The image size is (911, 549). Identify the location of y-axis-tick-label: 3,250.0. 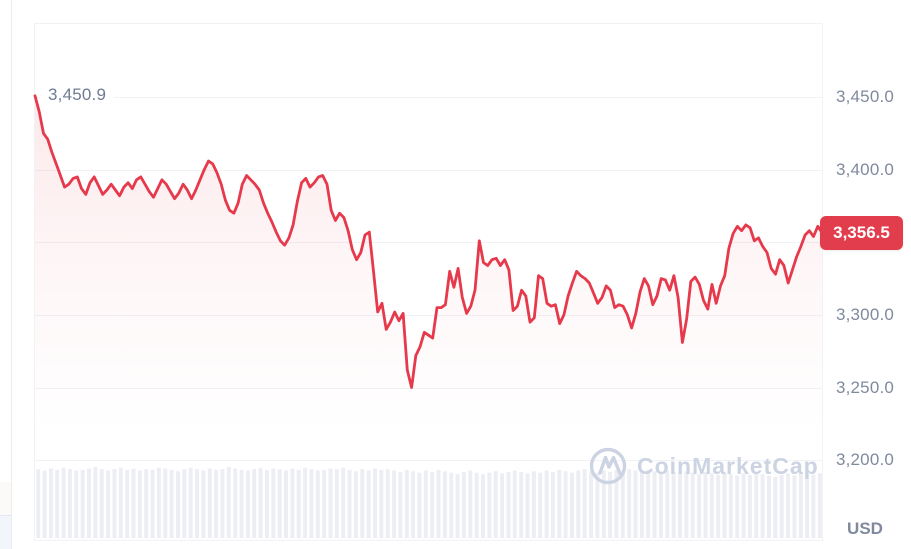
(865, 387).